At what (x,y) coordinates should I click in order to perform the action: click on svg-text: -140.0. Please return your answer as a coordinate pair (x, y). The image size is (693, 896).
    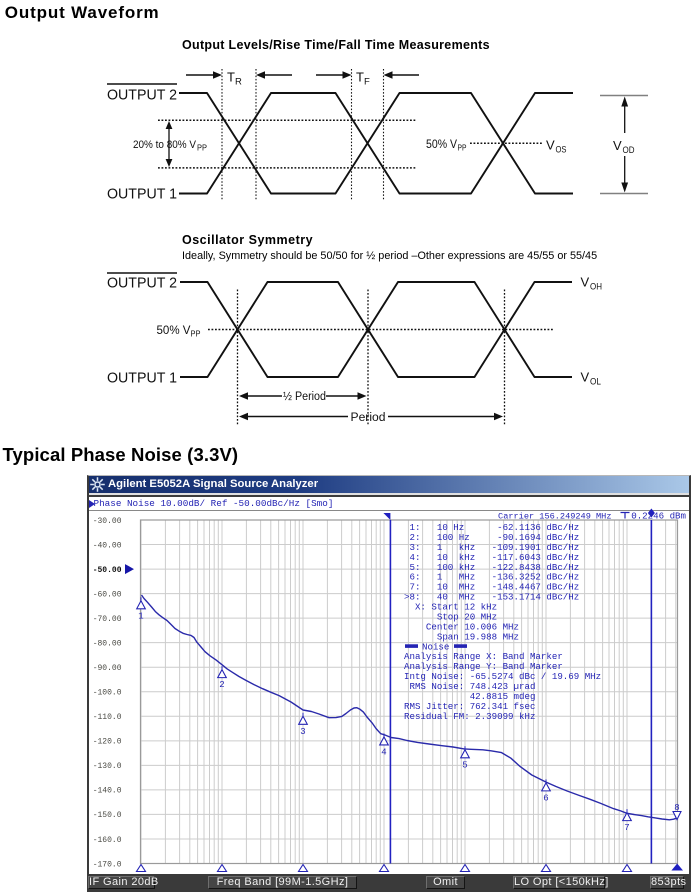
    Looking at the image, I should click on (107, 791).